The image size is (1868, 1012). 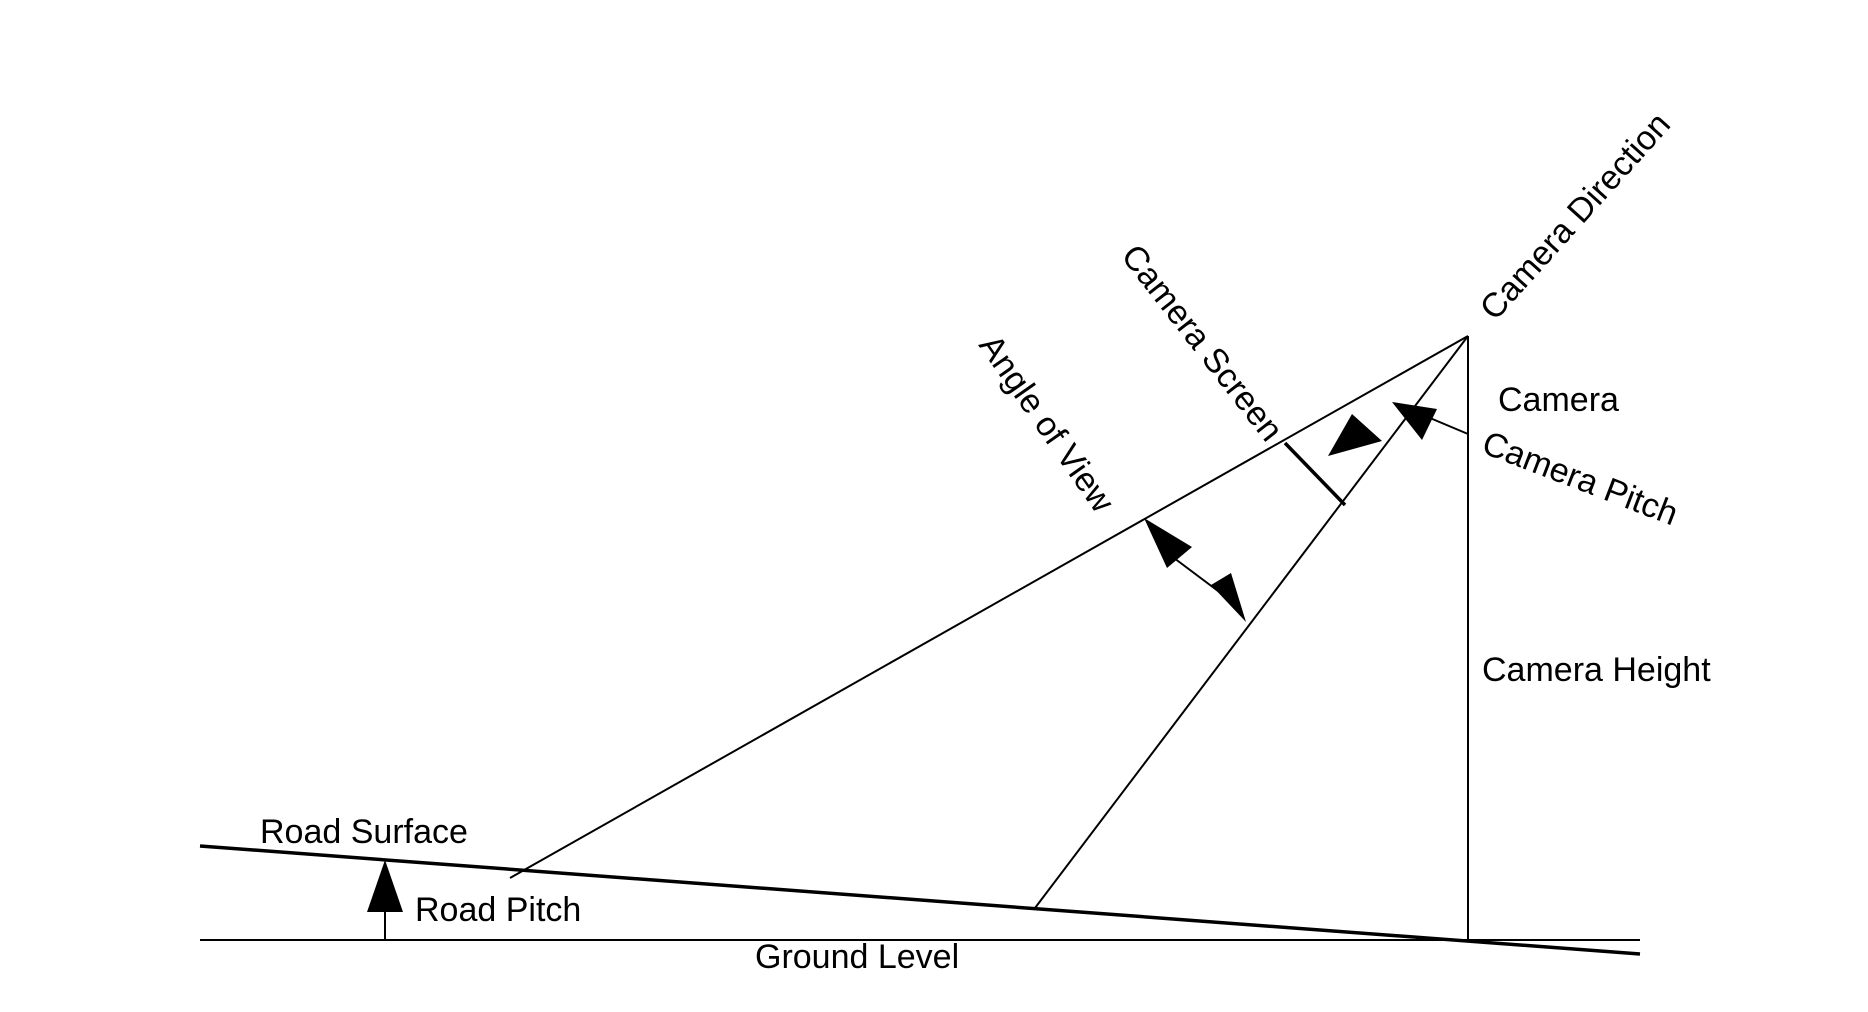 I want to click on angle-of-view-arrowhead-lower, so click(x=1228, y=597).